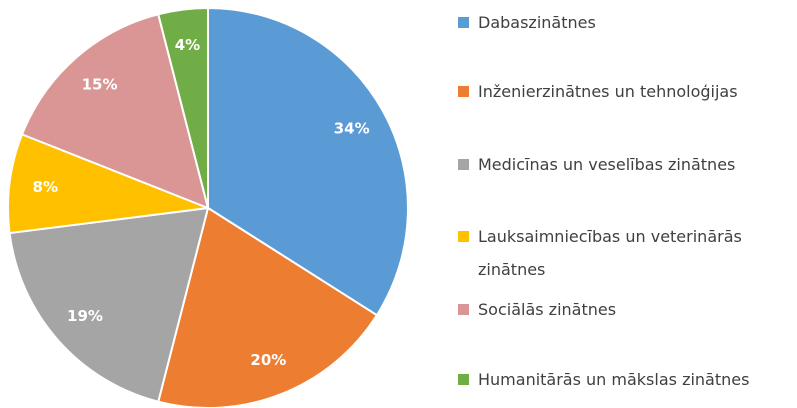 The width and height of the screenshot is (797, 408). Describe the element at coordinates (607, 164) in the screenshot. I see `legend-label: Medicīnas un veselības zinātnes` at that location.